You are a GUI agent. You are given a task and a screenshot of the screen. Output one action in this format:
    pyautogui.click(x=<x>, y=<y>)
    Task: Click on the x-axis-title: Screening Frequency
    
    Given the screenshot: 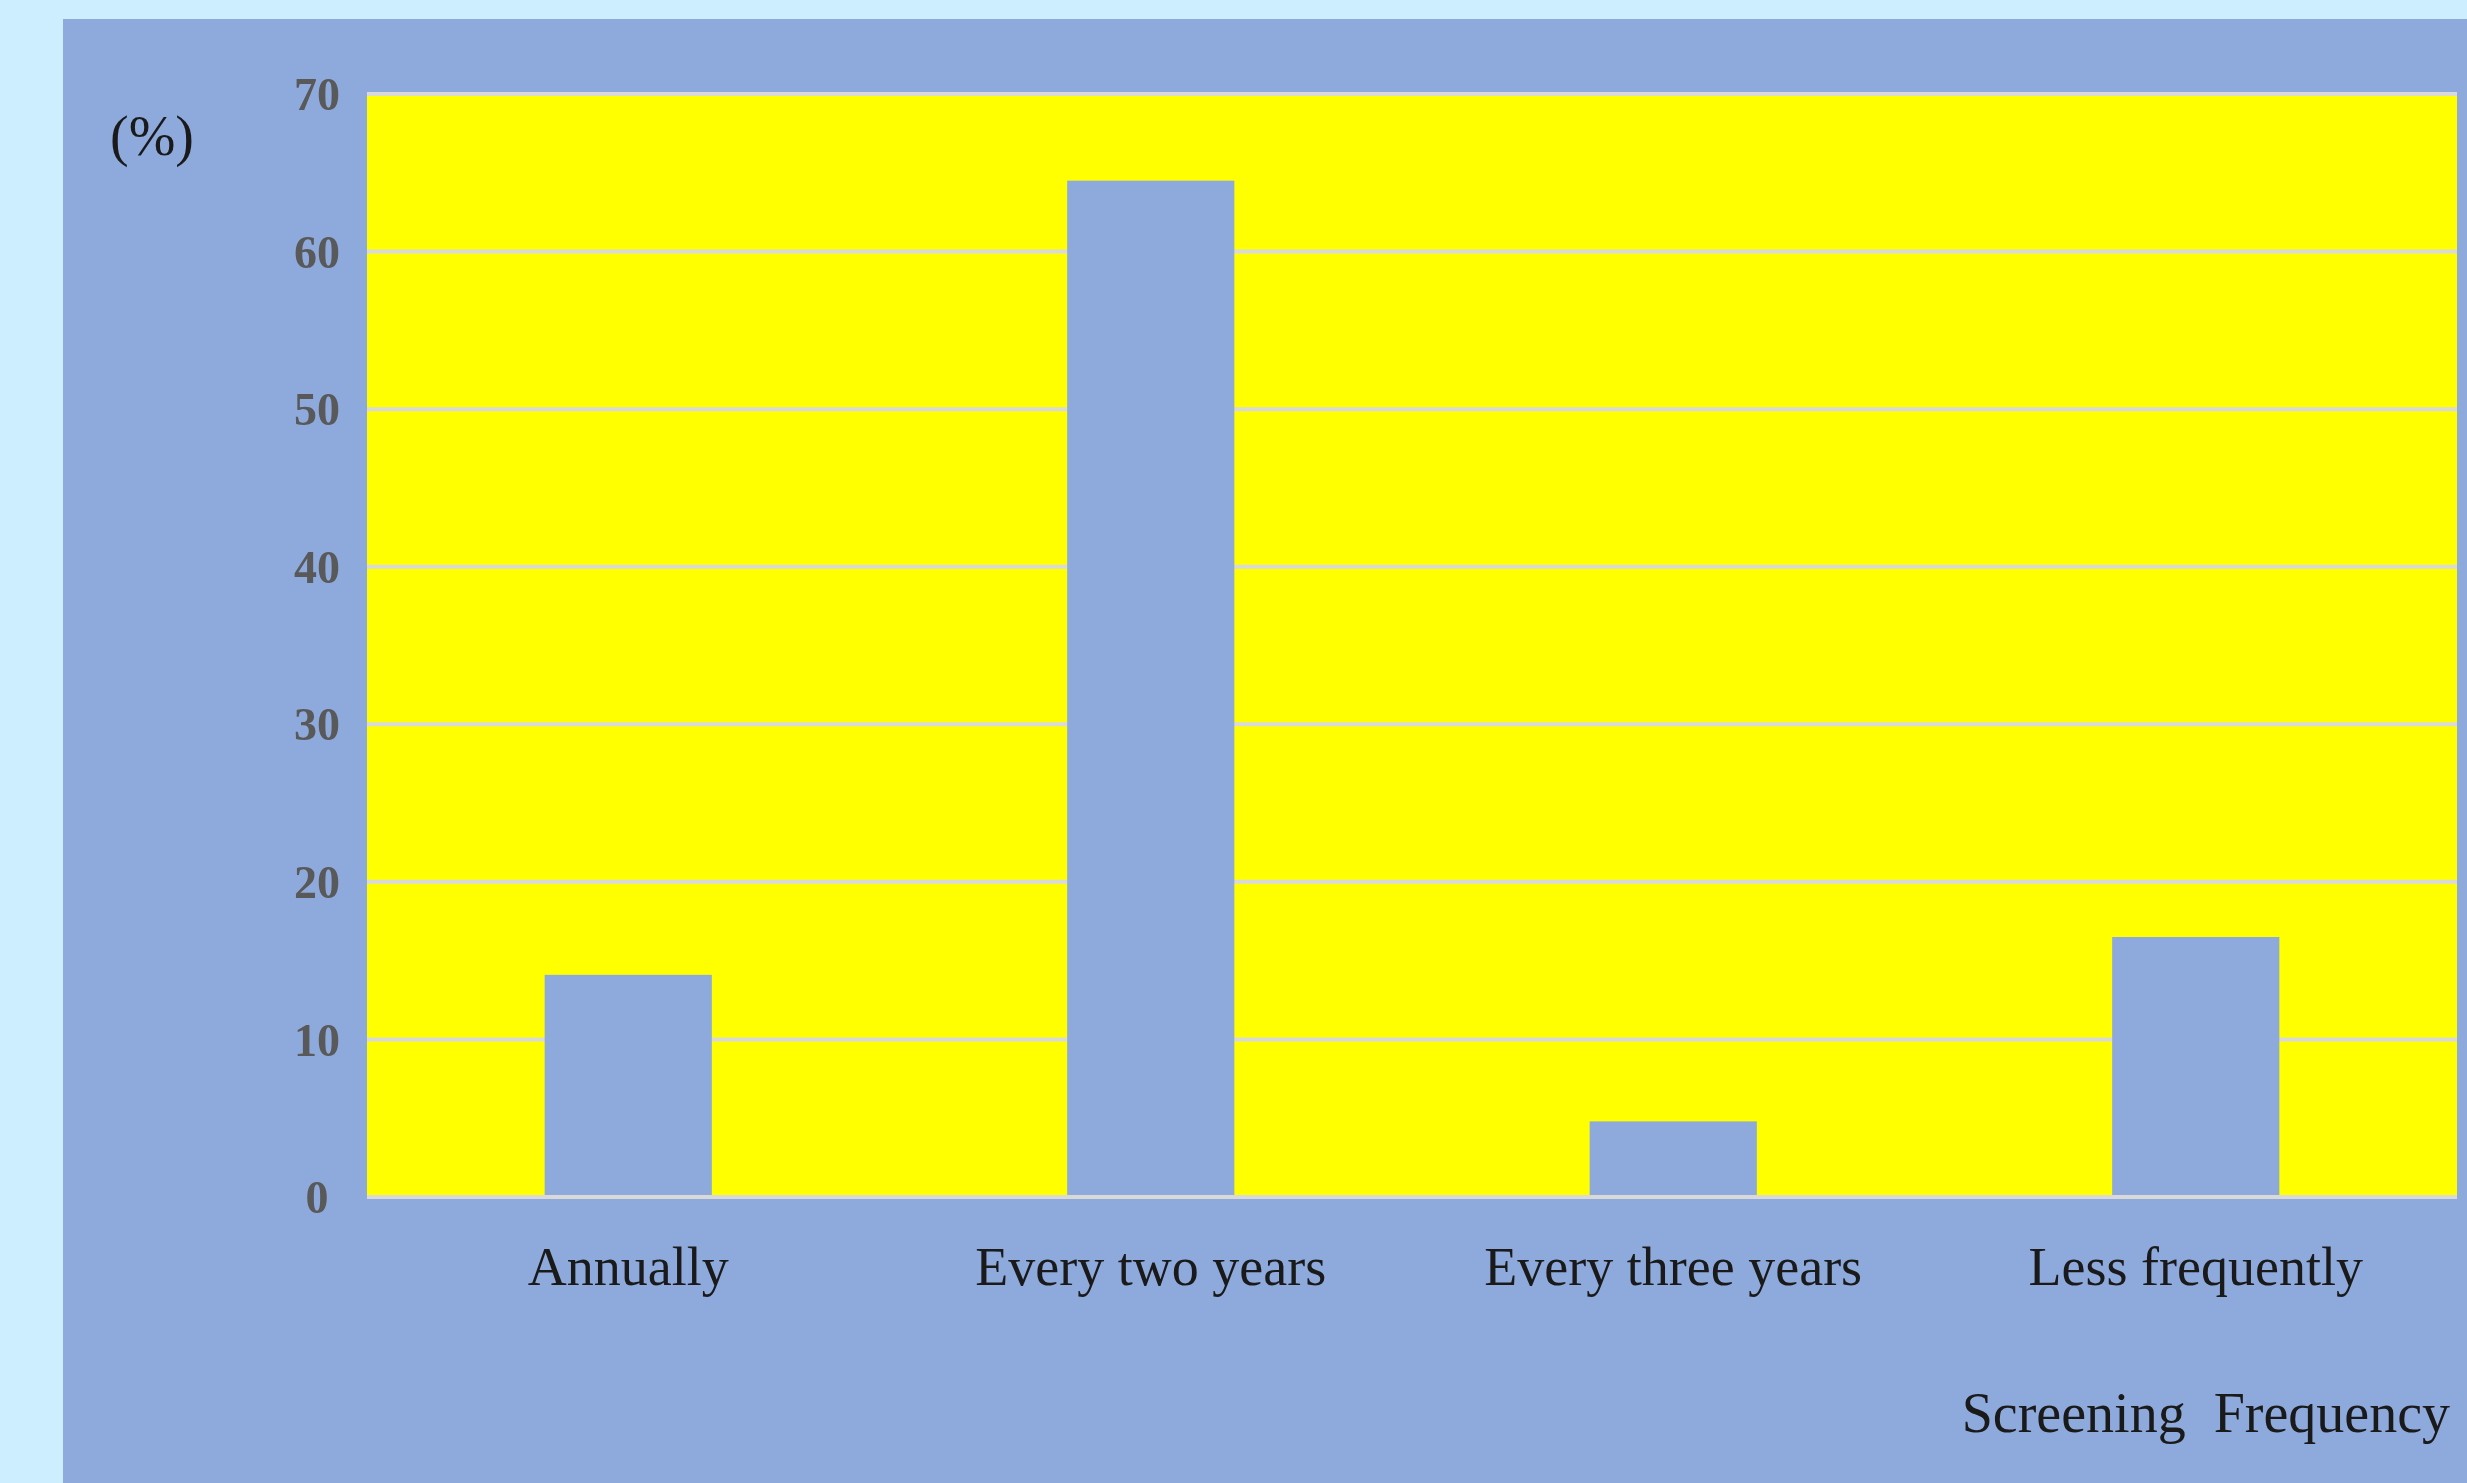 What is the action you would take?
    pyautogui.click(x=2205, y=1413)
    